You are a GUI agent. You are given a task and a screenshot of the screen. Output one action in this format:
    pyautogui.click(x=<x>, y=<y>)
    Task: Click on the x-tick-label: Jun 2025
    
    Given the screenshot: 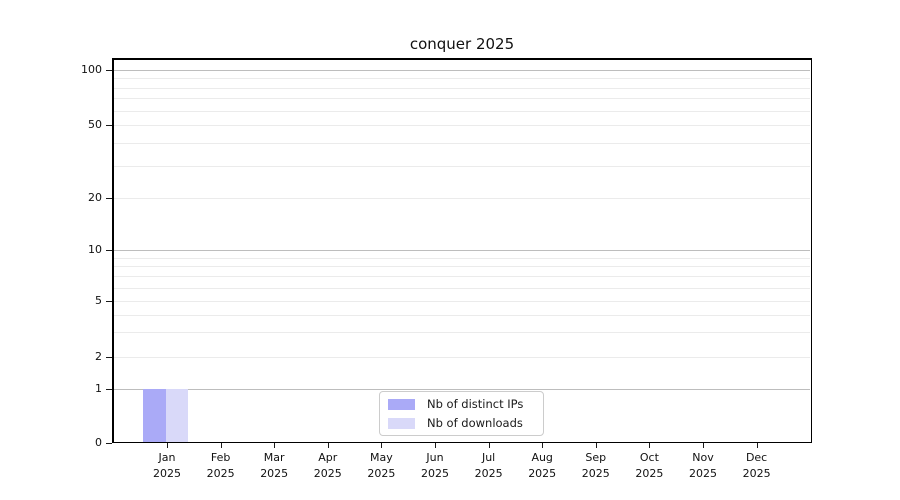 What is the action you would take?
    pyautogui.click(x=435, y=465)
    